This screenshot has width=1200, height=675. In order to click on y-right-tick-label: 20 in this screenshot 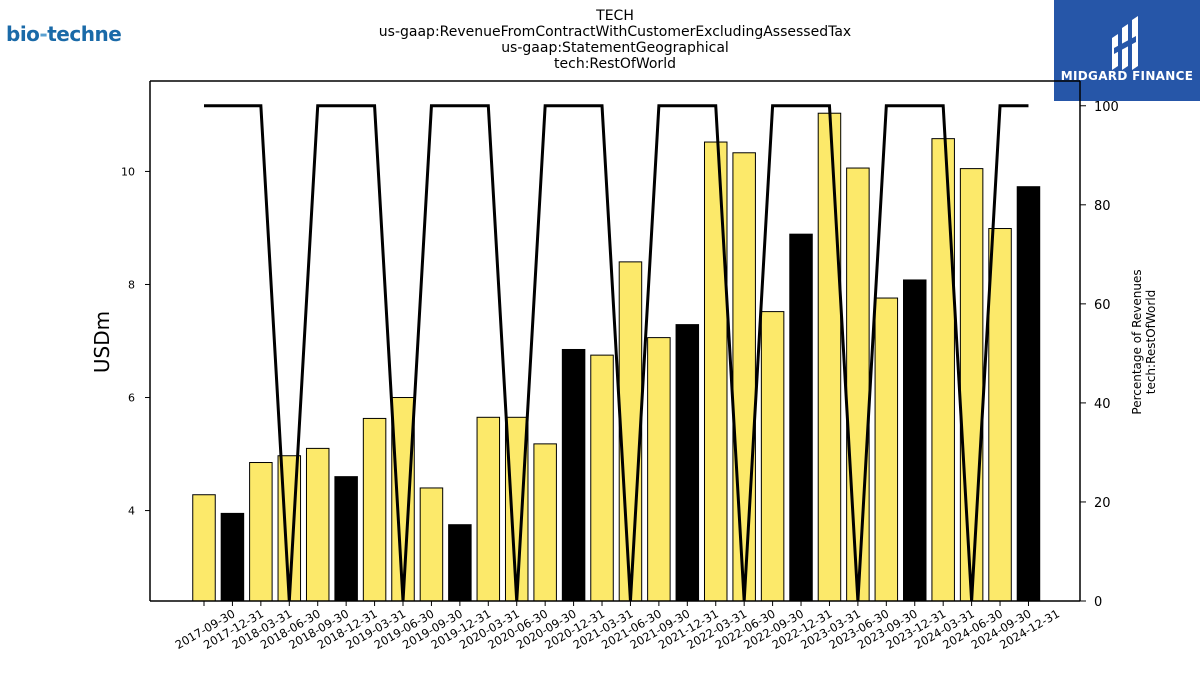, I will do `click(1102, 503)`.